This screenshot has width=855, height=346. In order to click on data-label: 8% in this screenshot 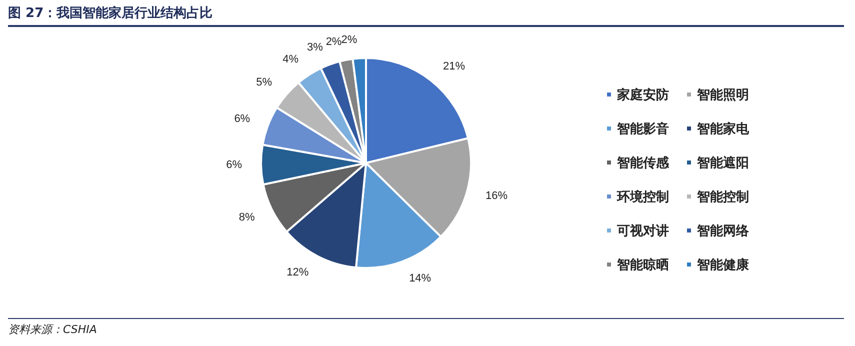, I will do `click(247, 218)`.